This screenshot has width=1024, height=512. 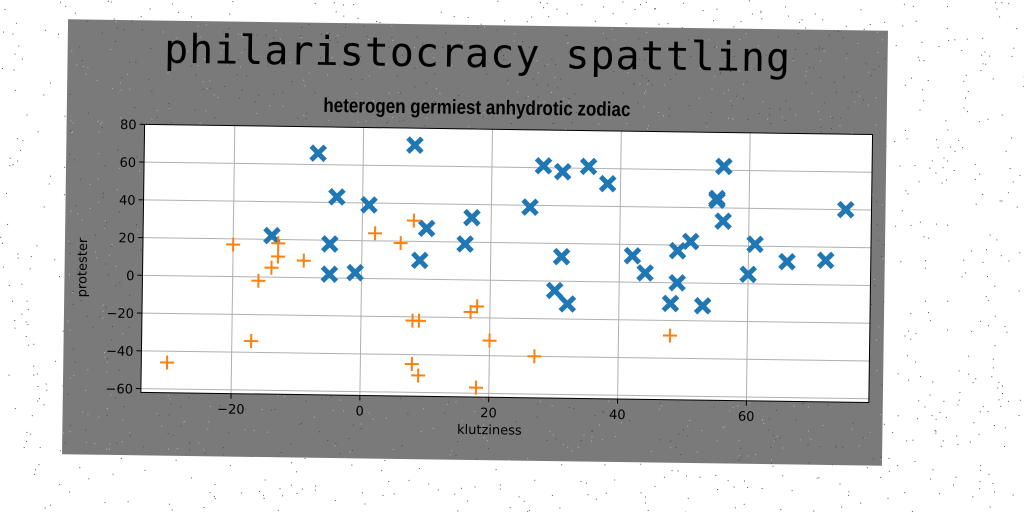 I want to click on y-axis-label: protester, so click(x=83, y=267).